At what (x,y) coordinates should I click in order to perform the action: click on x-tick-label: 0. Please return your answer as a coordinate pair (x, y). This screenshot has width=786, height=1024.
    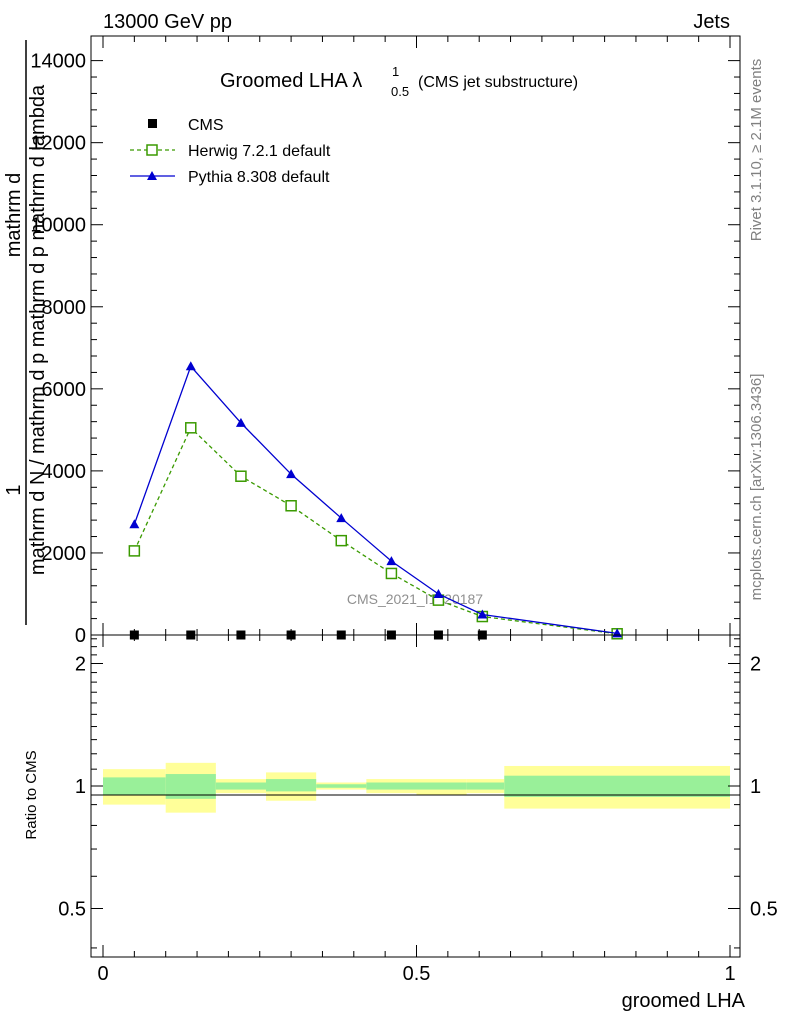
    Looking at the image, I should click on (102, 974).